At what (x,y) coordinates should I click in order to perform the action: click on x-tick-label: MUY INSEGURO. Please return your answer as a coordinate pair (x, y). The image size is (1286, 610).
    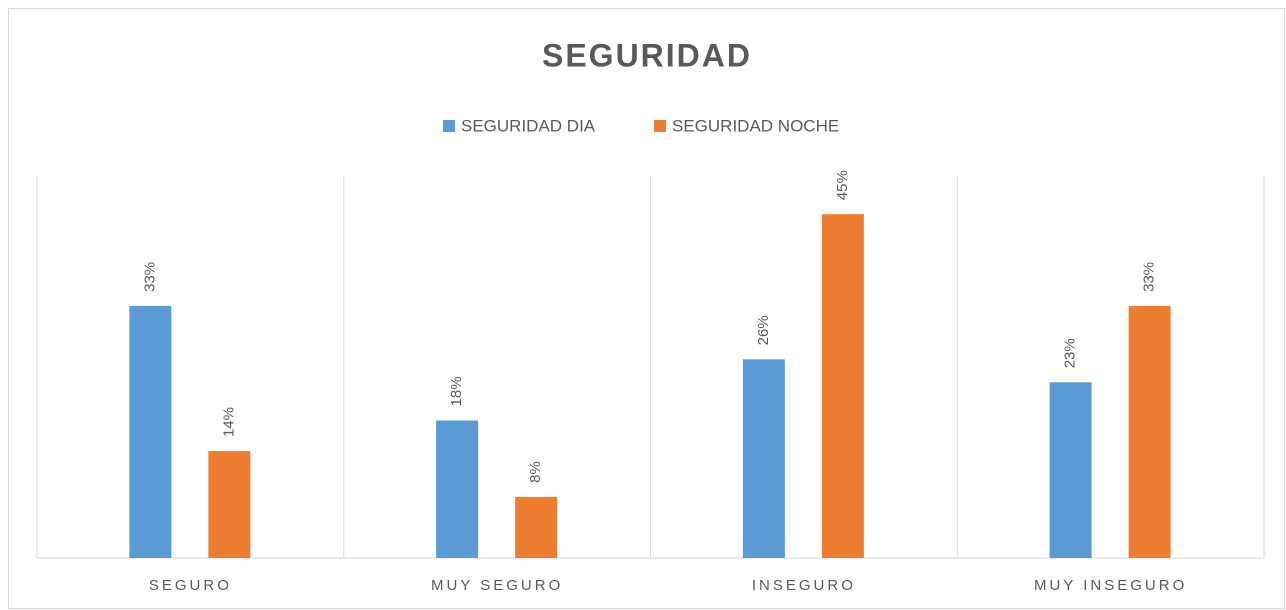
    Looking at the image, I should click on (1110, 585).